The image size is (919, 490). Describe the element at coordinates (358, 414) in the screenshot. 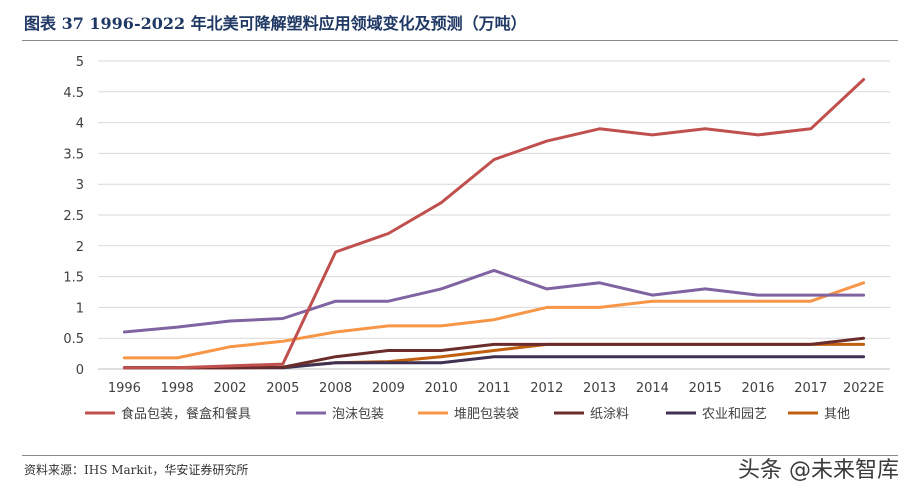

I see `legend-label: 泡沫包装` at that location.